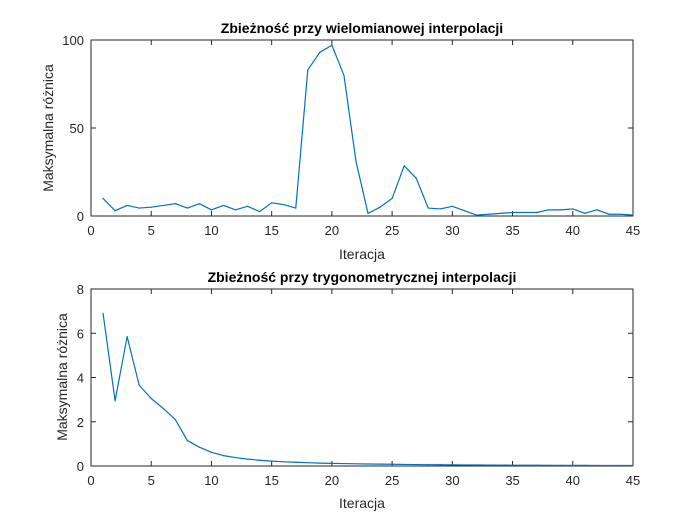  I want to click on y-axis-label-trigonometric: Maksymalna różnica, so click(62, 377).